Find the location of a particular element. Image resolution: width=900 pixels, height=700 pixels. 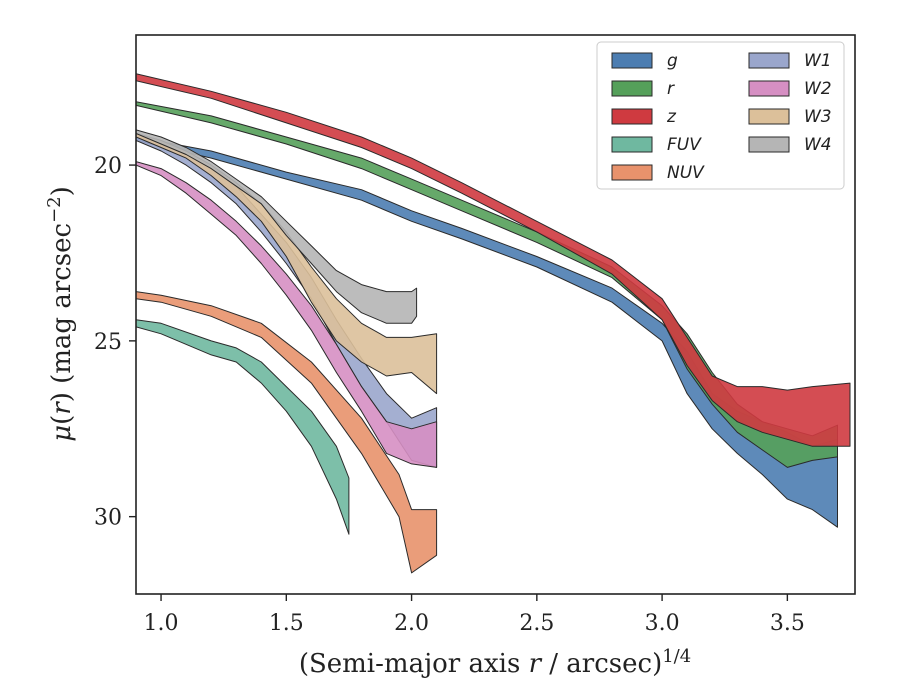

series-band-w2 is located at coordinates (287, 314).